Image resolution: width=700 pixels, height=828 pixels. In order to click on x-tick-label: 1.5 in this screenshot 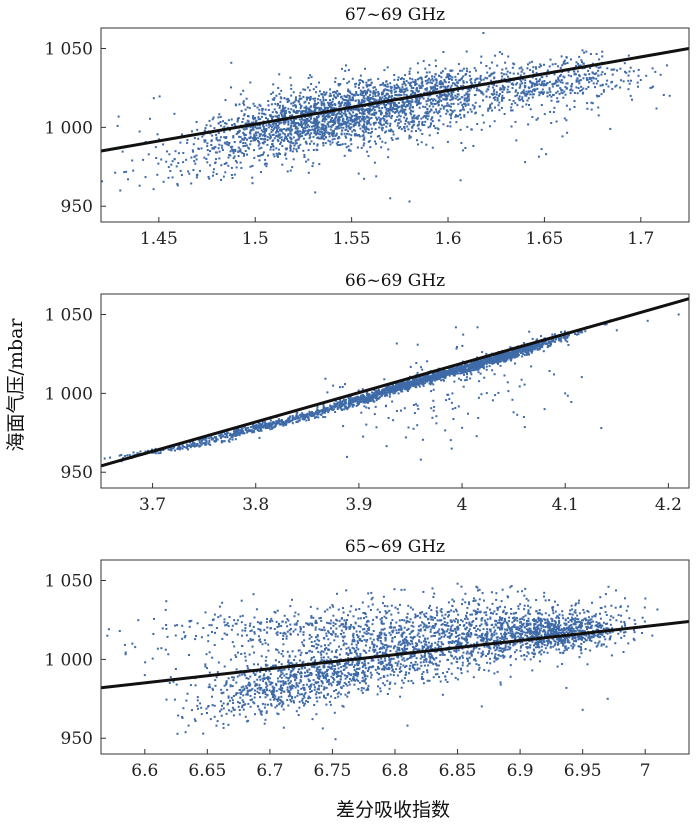, I will do `click(255, 239)`.